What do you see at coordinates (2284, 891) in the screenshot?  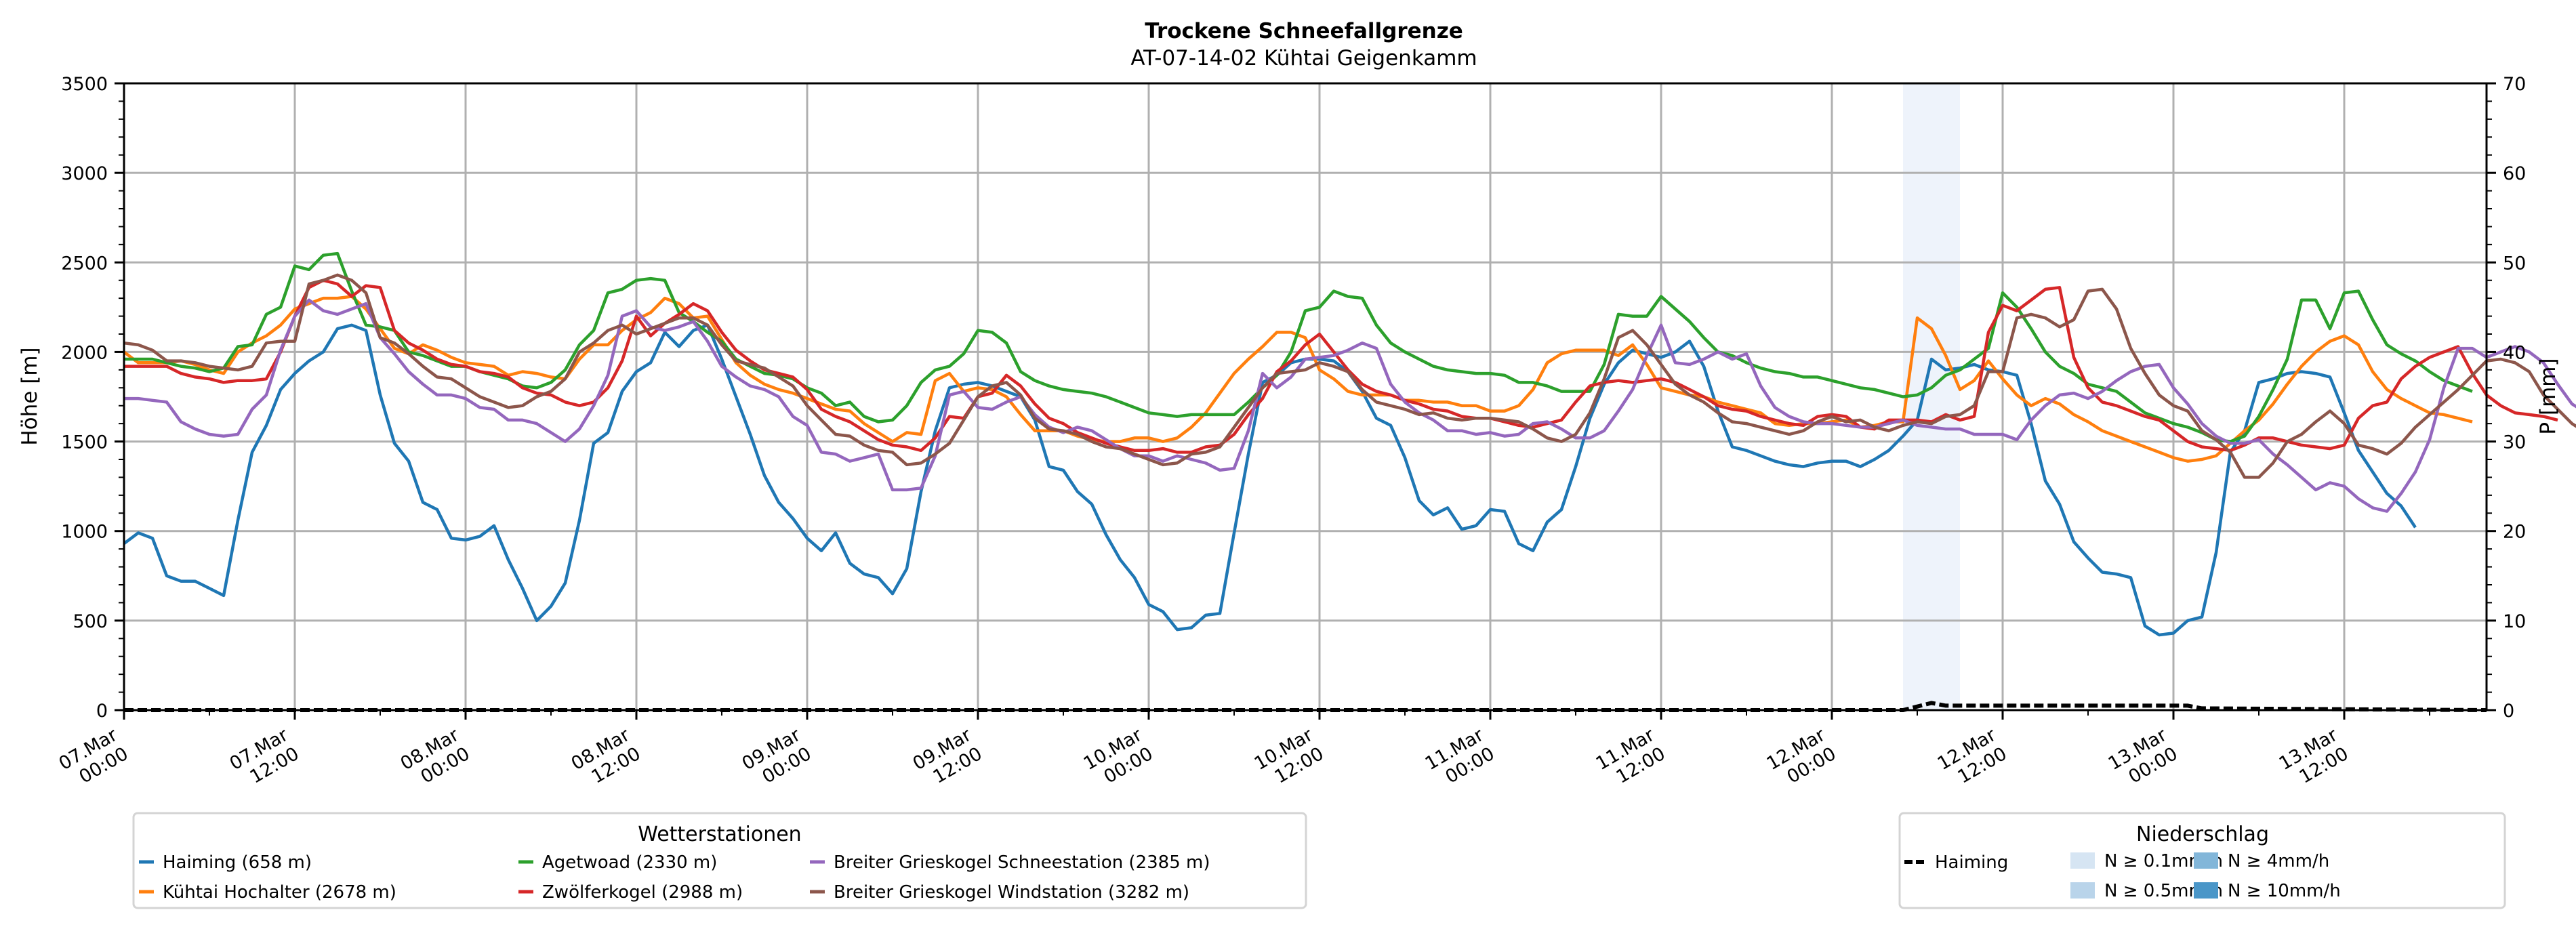 I see `precip-level-label-4: N ≥ 10mm/h` at bounding box center [2284, 891].